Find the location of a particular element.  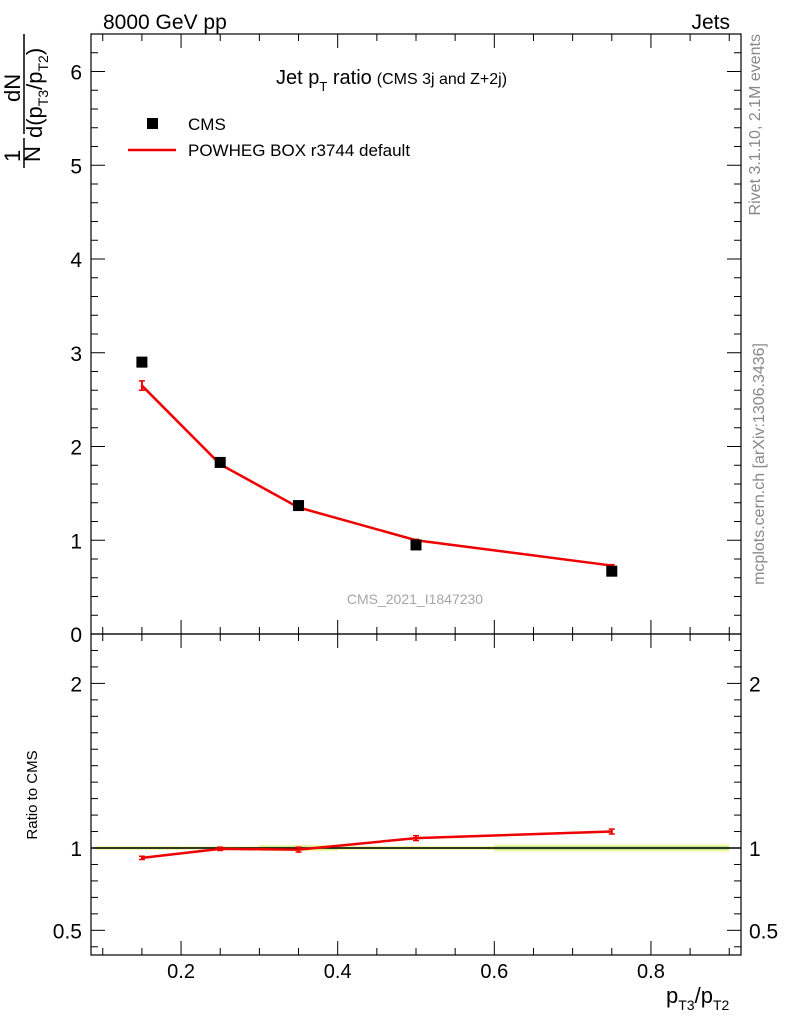

legend-mc-label: POWHEG BOX r3744 default is located at coordinates (299, 150).